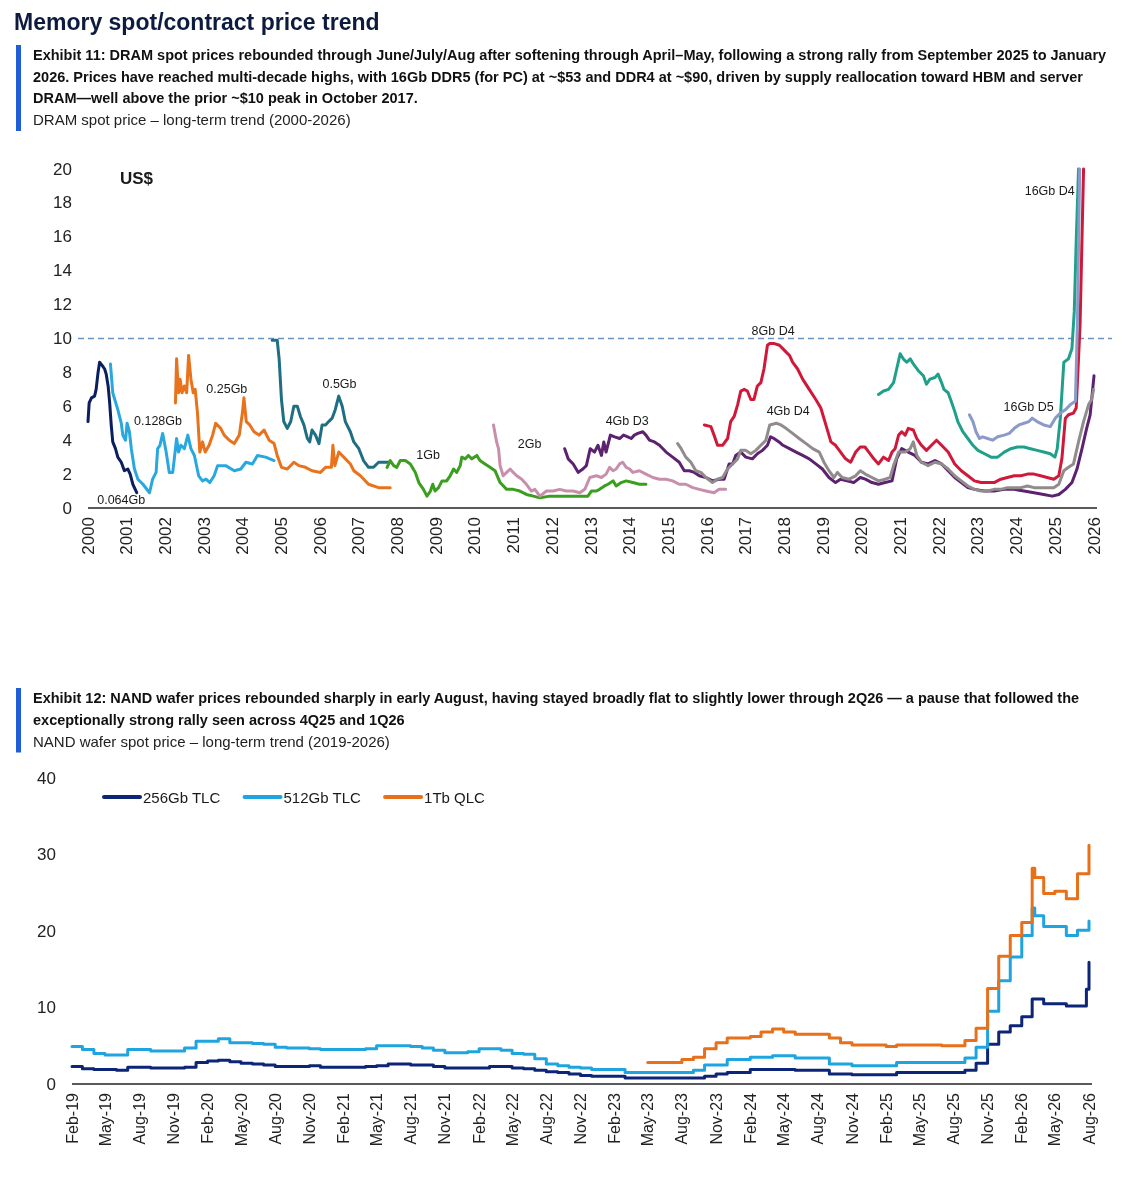 This screenshot has width=1126, height=1200. What do you see at coordinates (901, 536) in the screenshot?
I see `x-tick-label: 2021` at bounding box center [901, 536].